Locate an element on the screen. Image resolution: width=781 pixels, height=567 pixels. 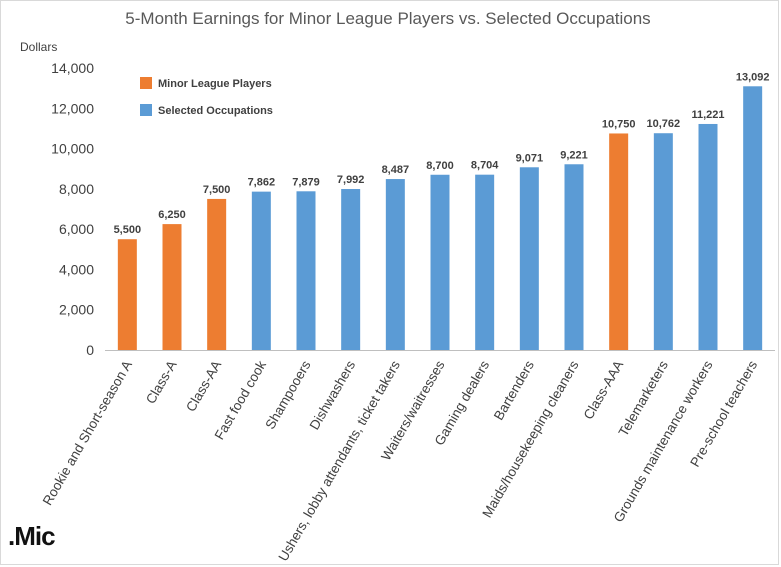
y-tick-label: 0 is located at coordinates (90, 350).